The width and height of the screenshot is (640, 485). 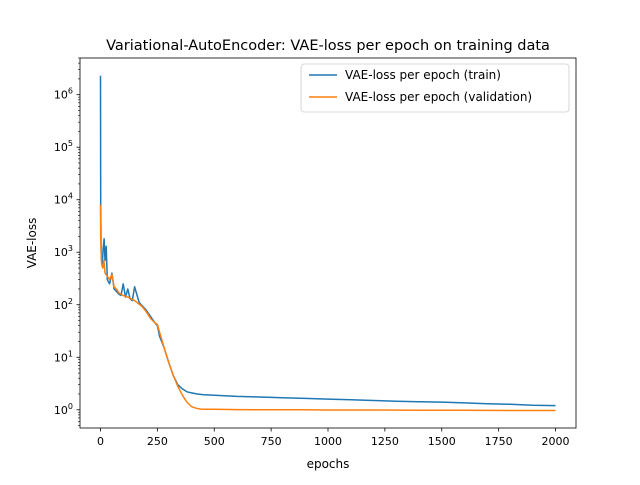 I want to click on x-tick-label: 1000, so click(x=328, y=441).